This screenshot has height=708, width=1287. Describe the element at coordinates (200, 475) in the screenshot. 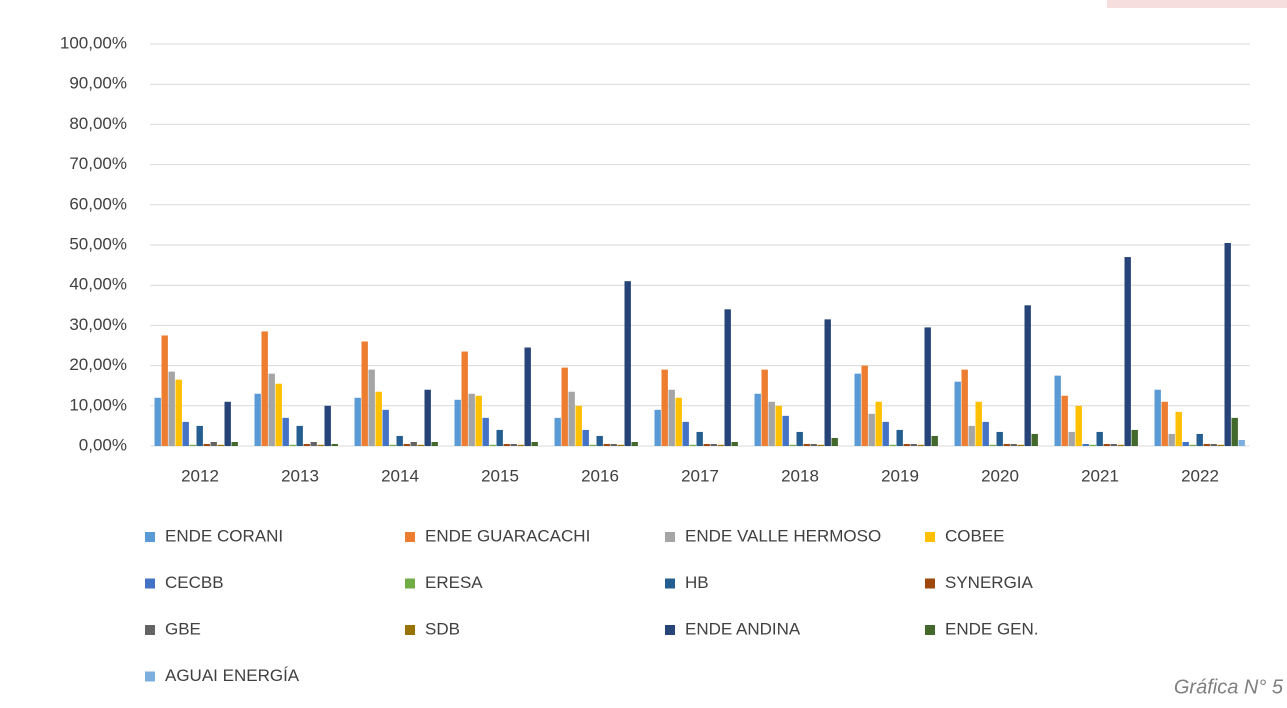

I see `x-tick-label: 2012` at that location.